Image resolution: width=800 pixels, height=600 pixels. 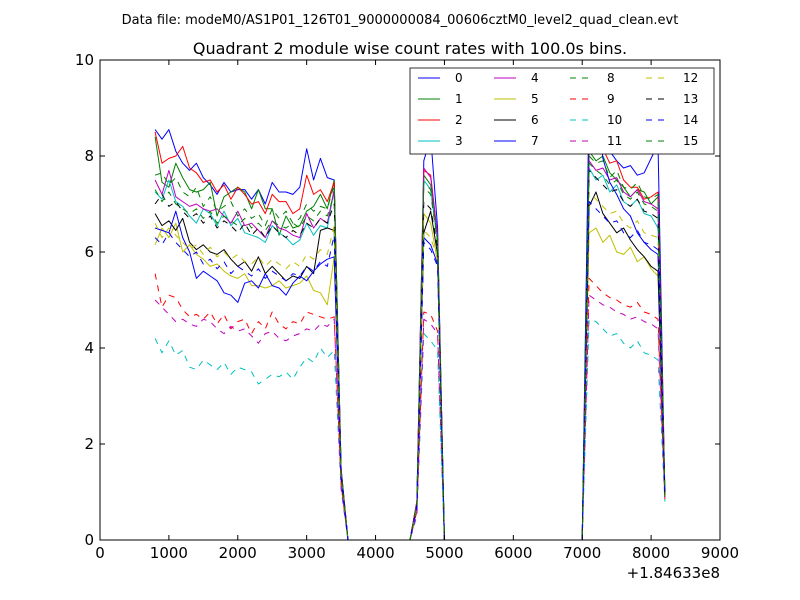 I want to click on y-tick-label-8: 8, so click(x=89, y=156).